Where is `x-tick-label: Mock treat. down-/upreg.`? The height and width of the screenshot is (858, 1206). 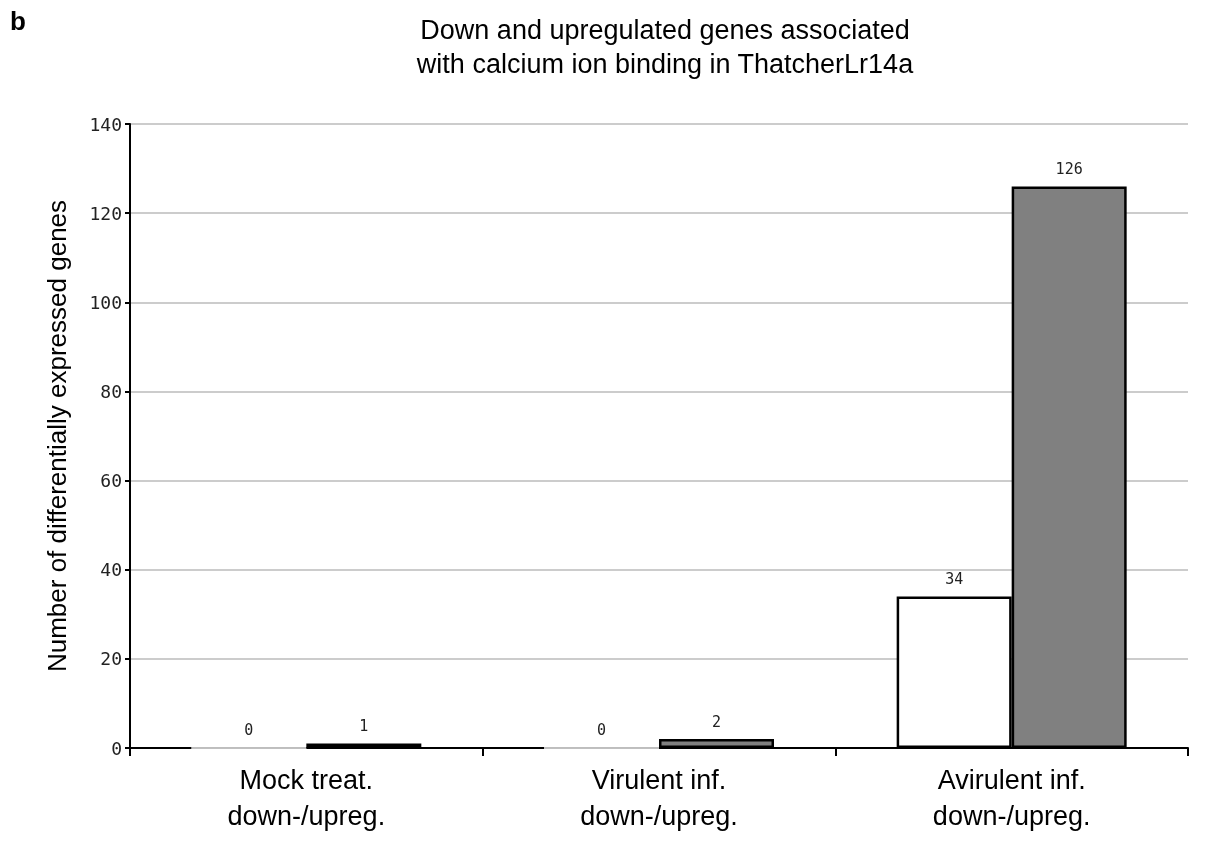 x-tick-label: Mock treat. down-/upreg. is located at coordinates (306, 798).